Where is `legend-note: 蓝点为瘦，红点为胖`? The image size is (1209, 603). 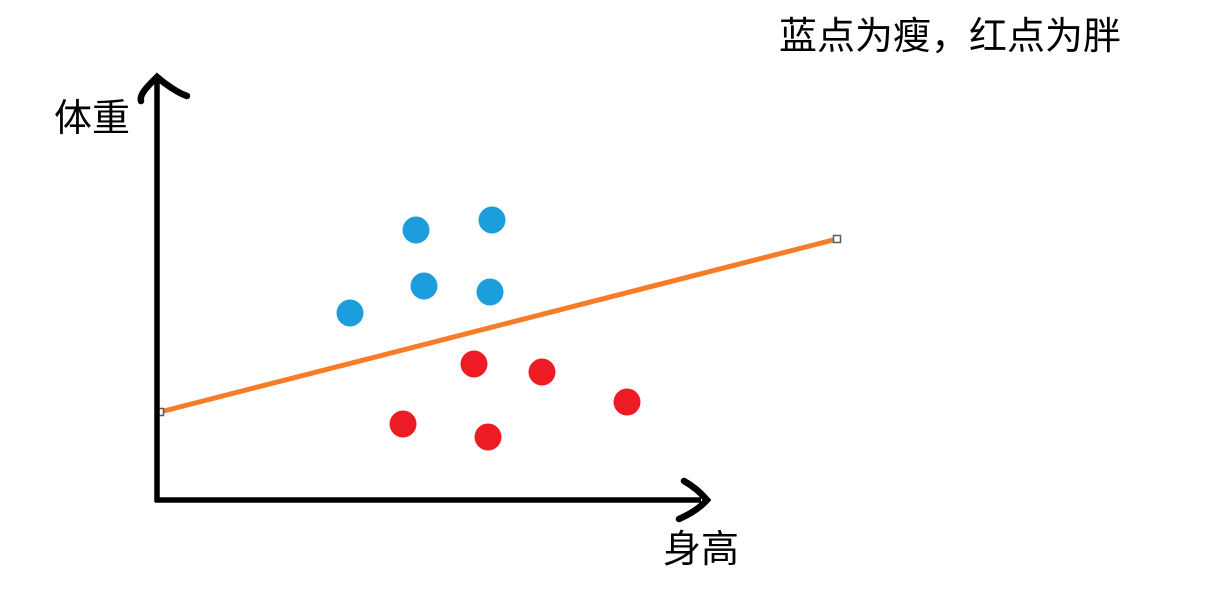 legend-note: 蓝点为瘦，红点为胖 is located at coordinates (950, 37).